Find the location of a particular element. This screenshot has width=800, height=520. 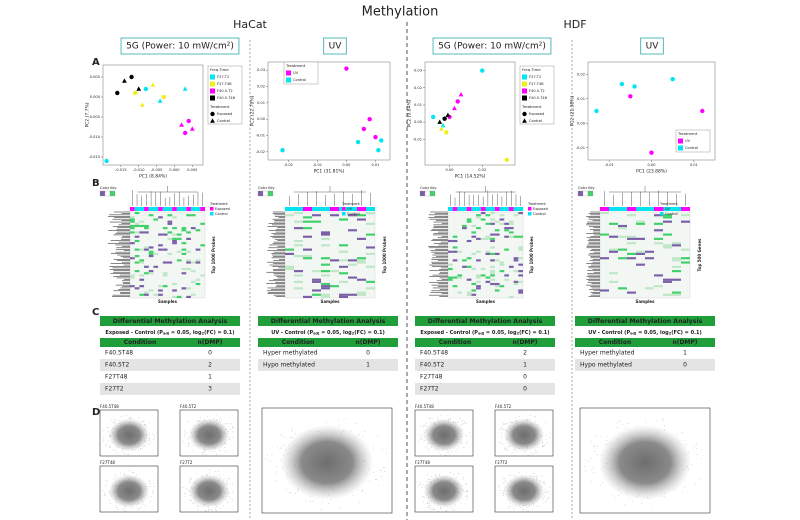

legend-label: F27.T48 is located at coordinates (224, 84).